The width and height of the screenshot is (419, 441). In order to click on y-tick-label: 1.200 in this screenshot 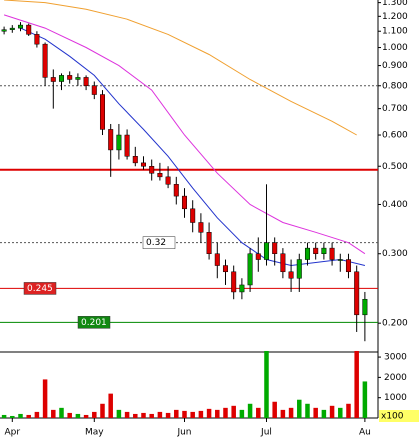, I will do `click(395, 17)`.